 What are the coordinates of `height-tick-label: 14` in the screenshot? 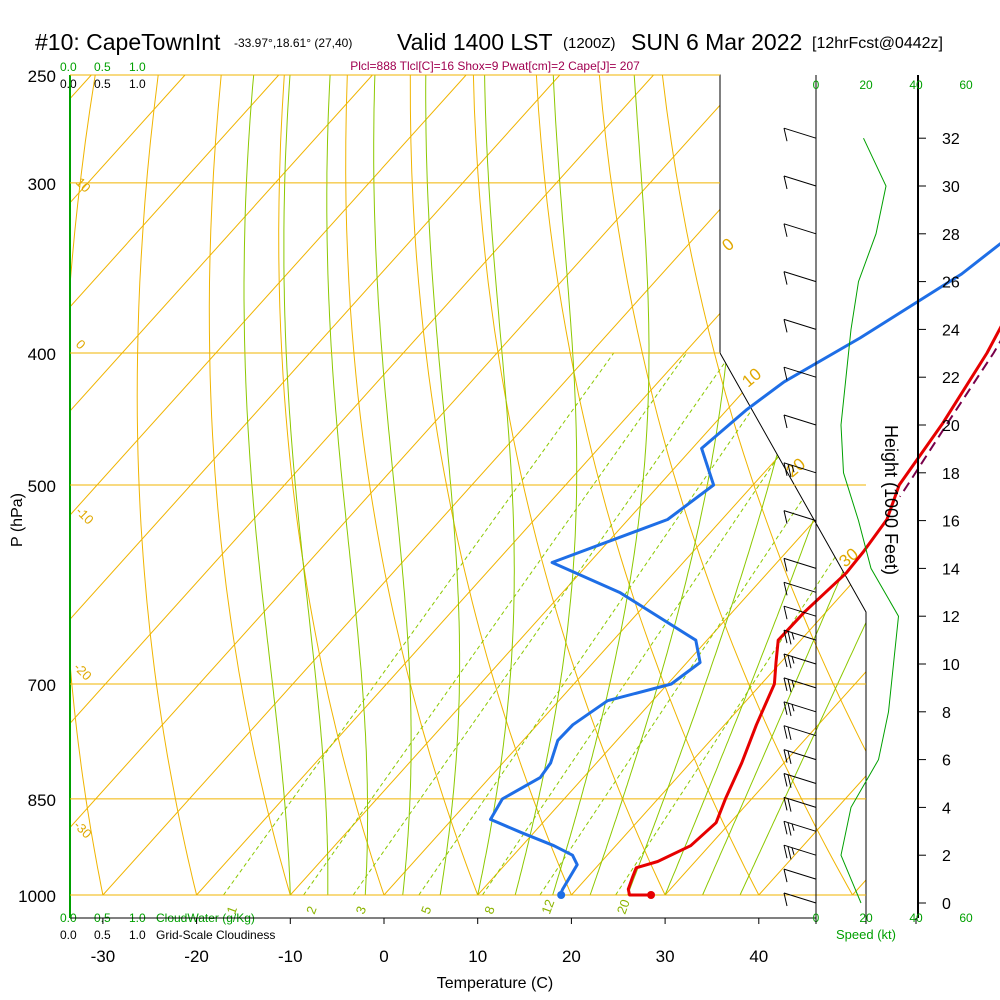 It's located at (951, 569).